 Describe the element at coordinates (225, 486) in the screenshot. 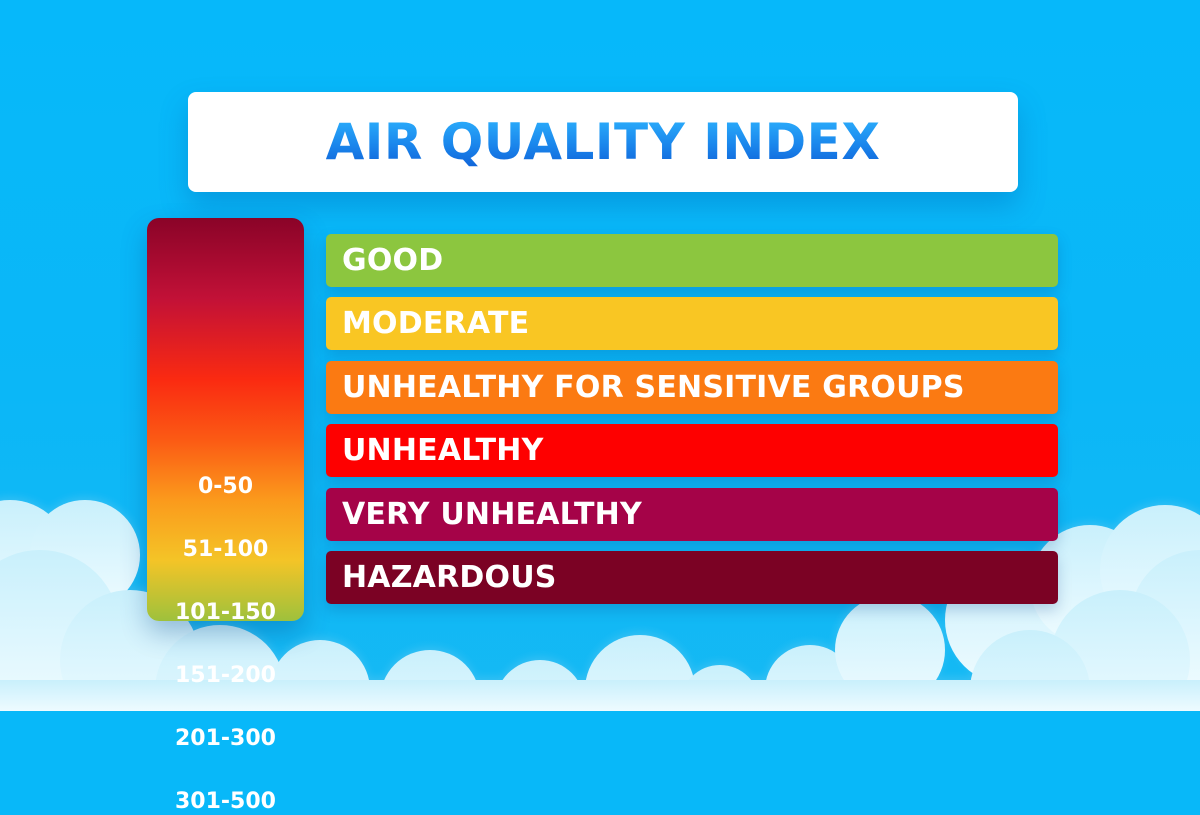

I see `range-label: 0-50` at that location.